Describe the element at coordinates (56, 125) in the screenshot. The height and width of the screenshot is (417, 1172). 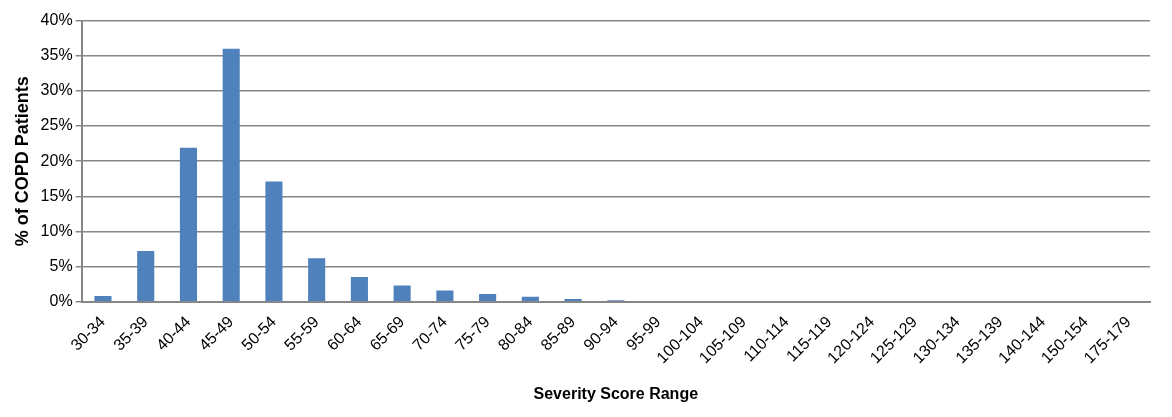
I see `y-tick-label: 25%` at that location.